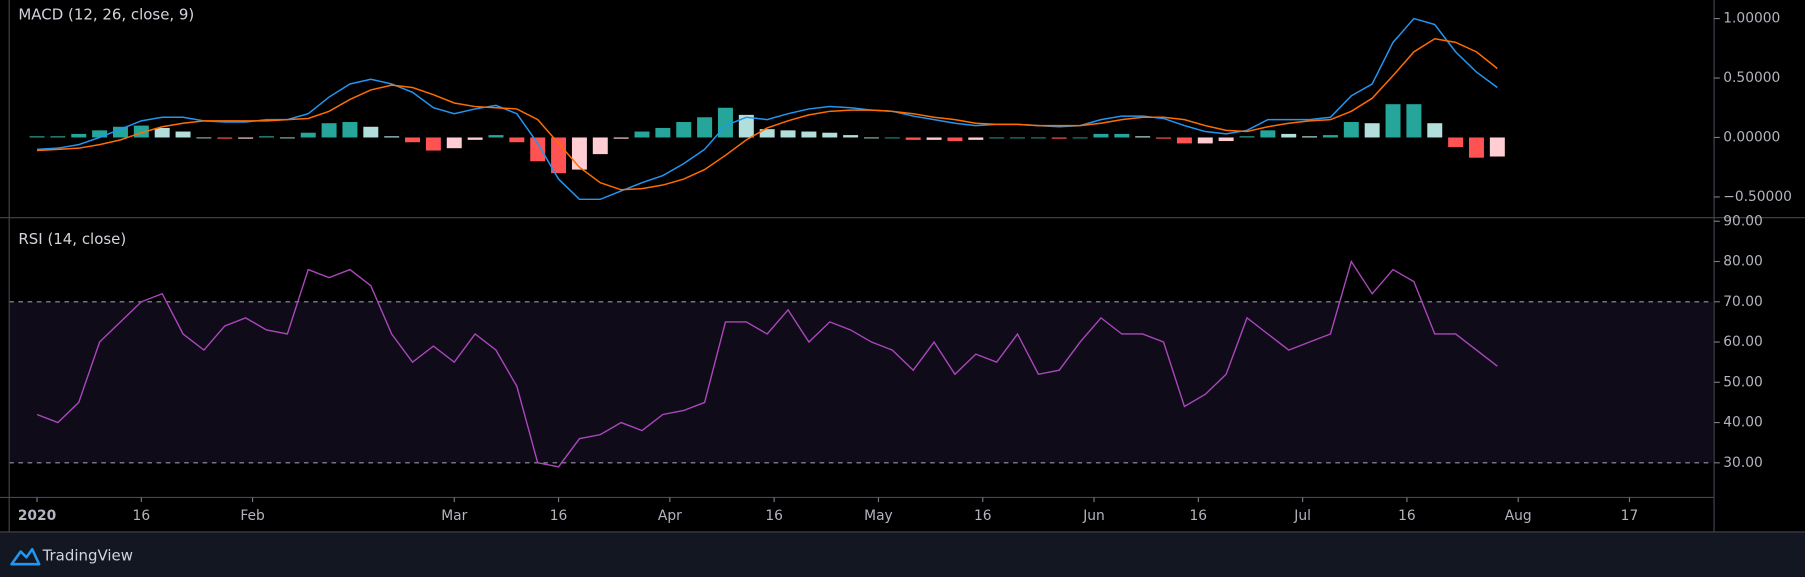 The width and height of the screenshot is (1805, 577). Describe the element at coordinates (1743, 221) in the screenshot. I see `y-tick-label: 90.00` at that location.